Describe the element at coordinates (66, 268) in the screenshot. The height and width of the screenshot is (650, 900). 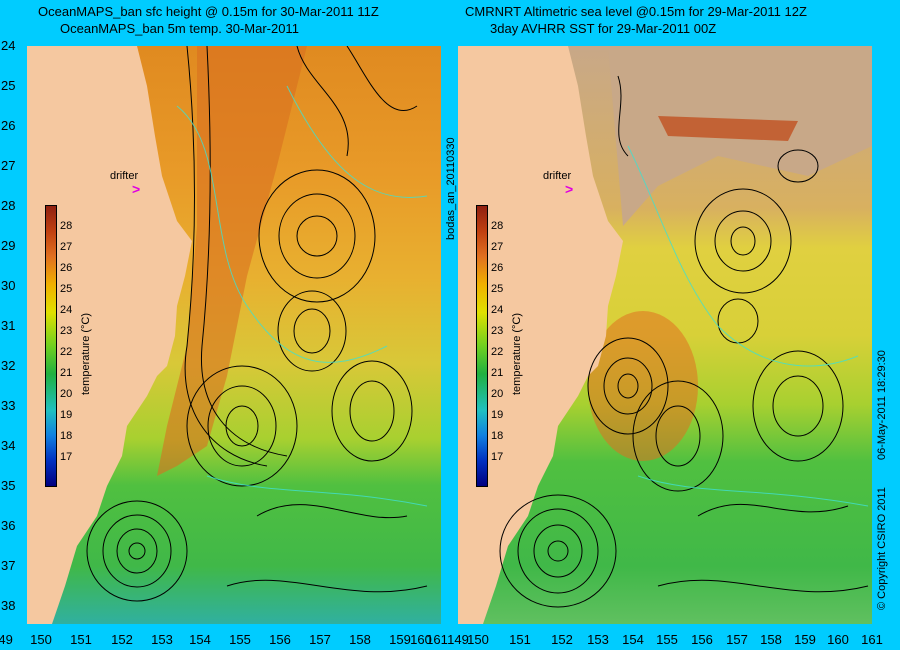
I see `left-cbar-tick-26: 26` at that location.